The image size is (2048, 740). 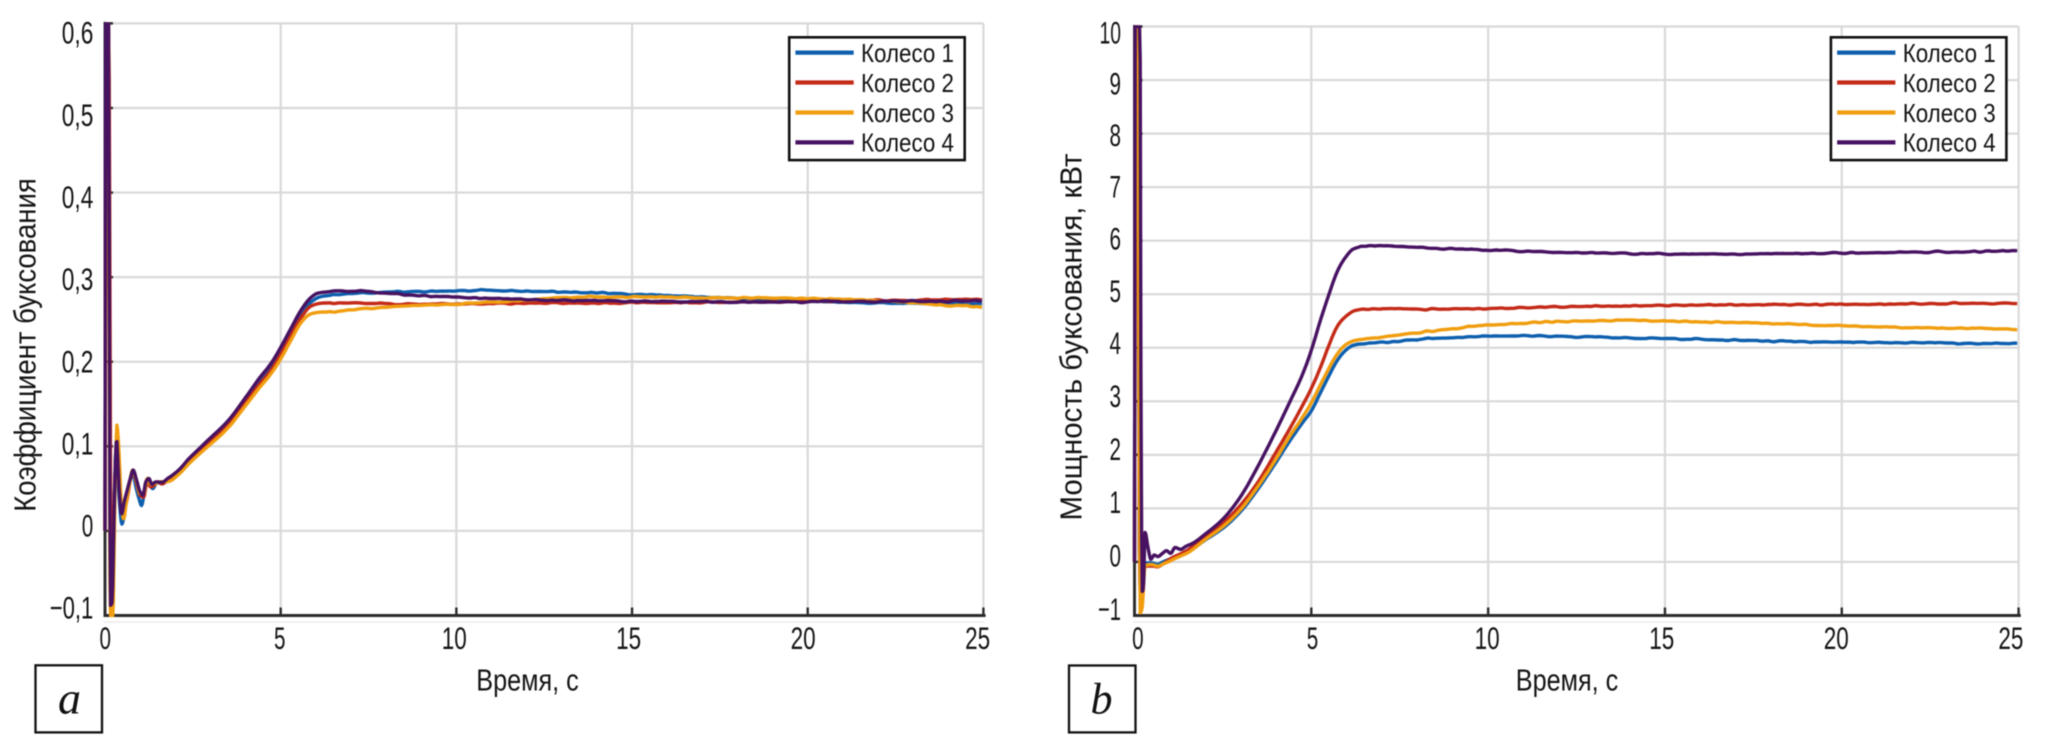 What do you see at coordinates (1116, 239) in the screenshot?
I see `svg-text: 6` at bounding box center [1116, 239].